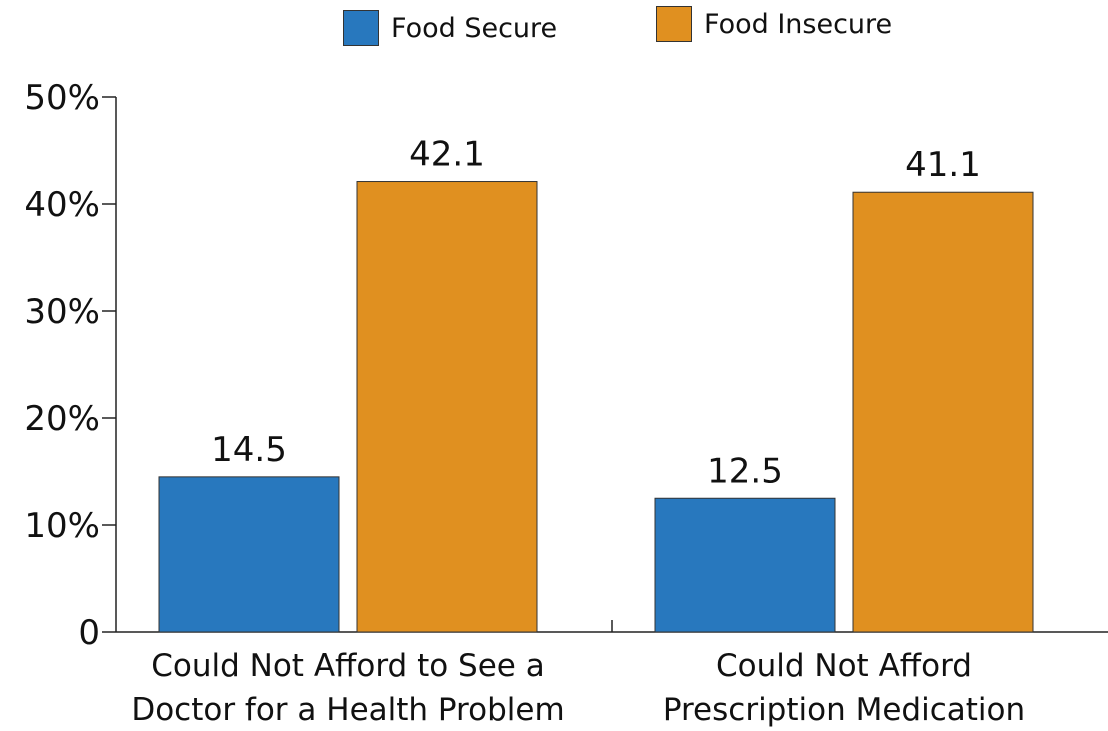 The height and width of the screenshot is (731, 1108). Describe the element at coordinates (447, 155) in the screenshot. I see `data-label: 42.1` at that location.